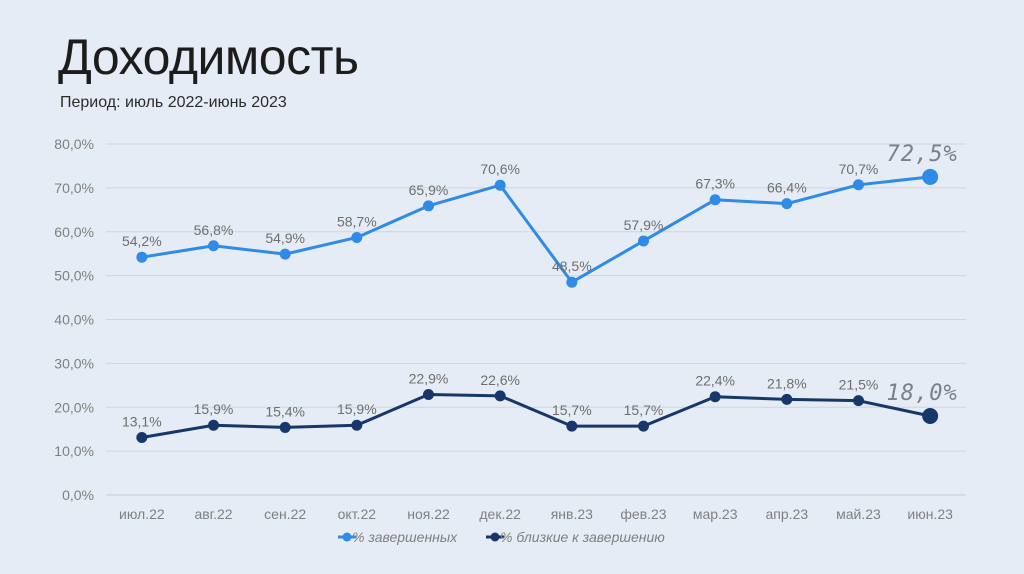 The width and height of the screenshot is (1024, 574). Describe the element at coordinates (74, 407) in the screenshot. I see `y-tick-label: 20,0%` at that location.